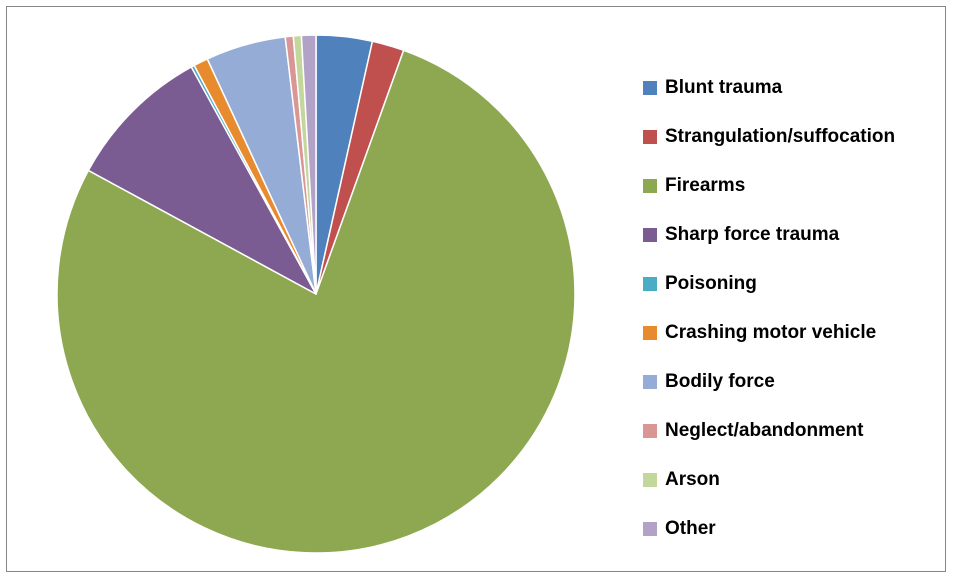 This screenshot has height=580, width=954. I want to click on legend-item-sharp-force-trauma: Sharp force trauma, so click(769, 234).